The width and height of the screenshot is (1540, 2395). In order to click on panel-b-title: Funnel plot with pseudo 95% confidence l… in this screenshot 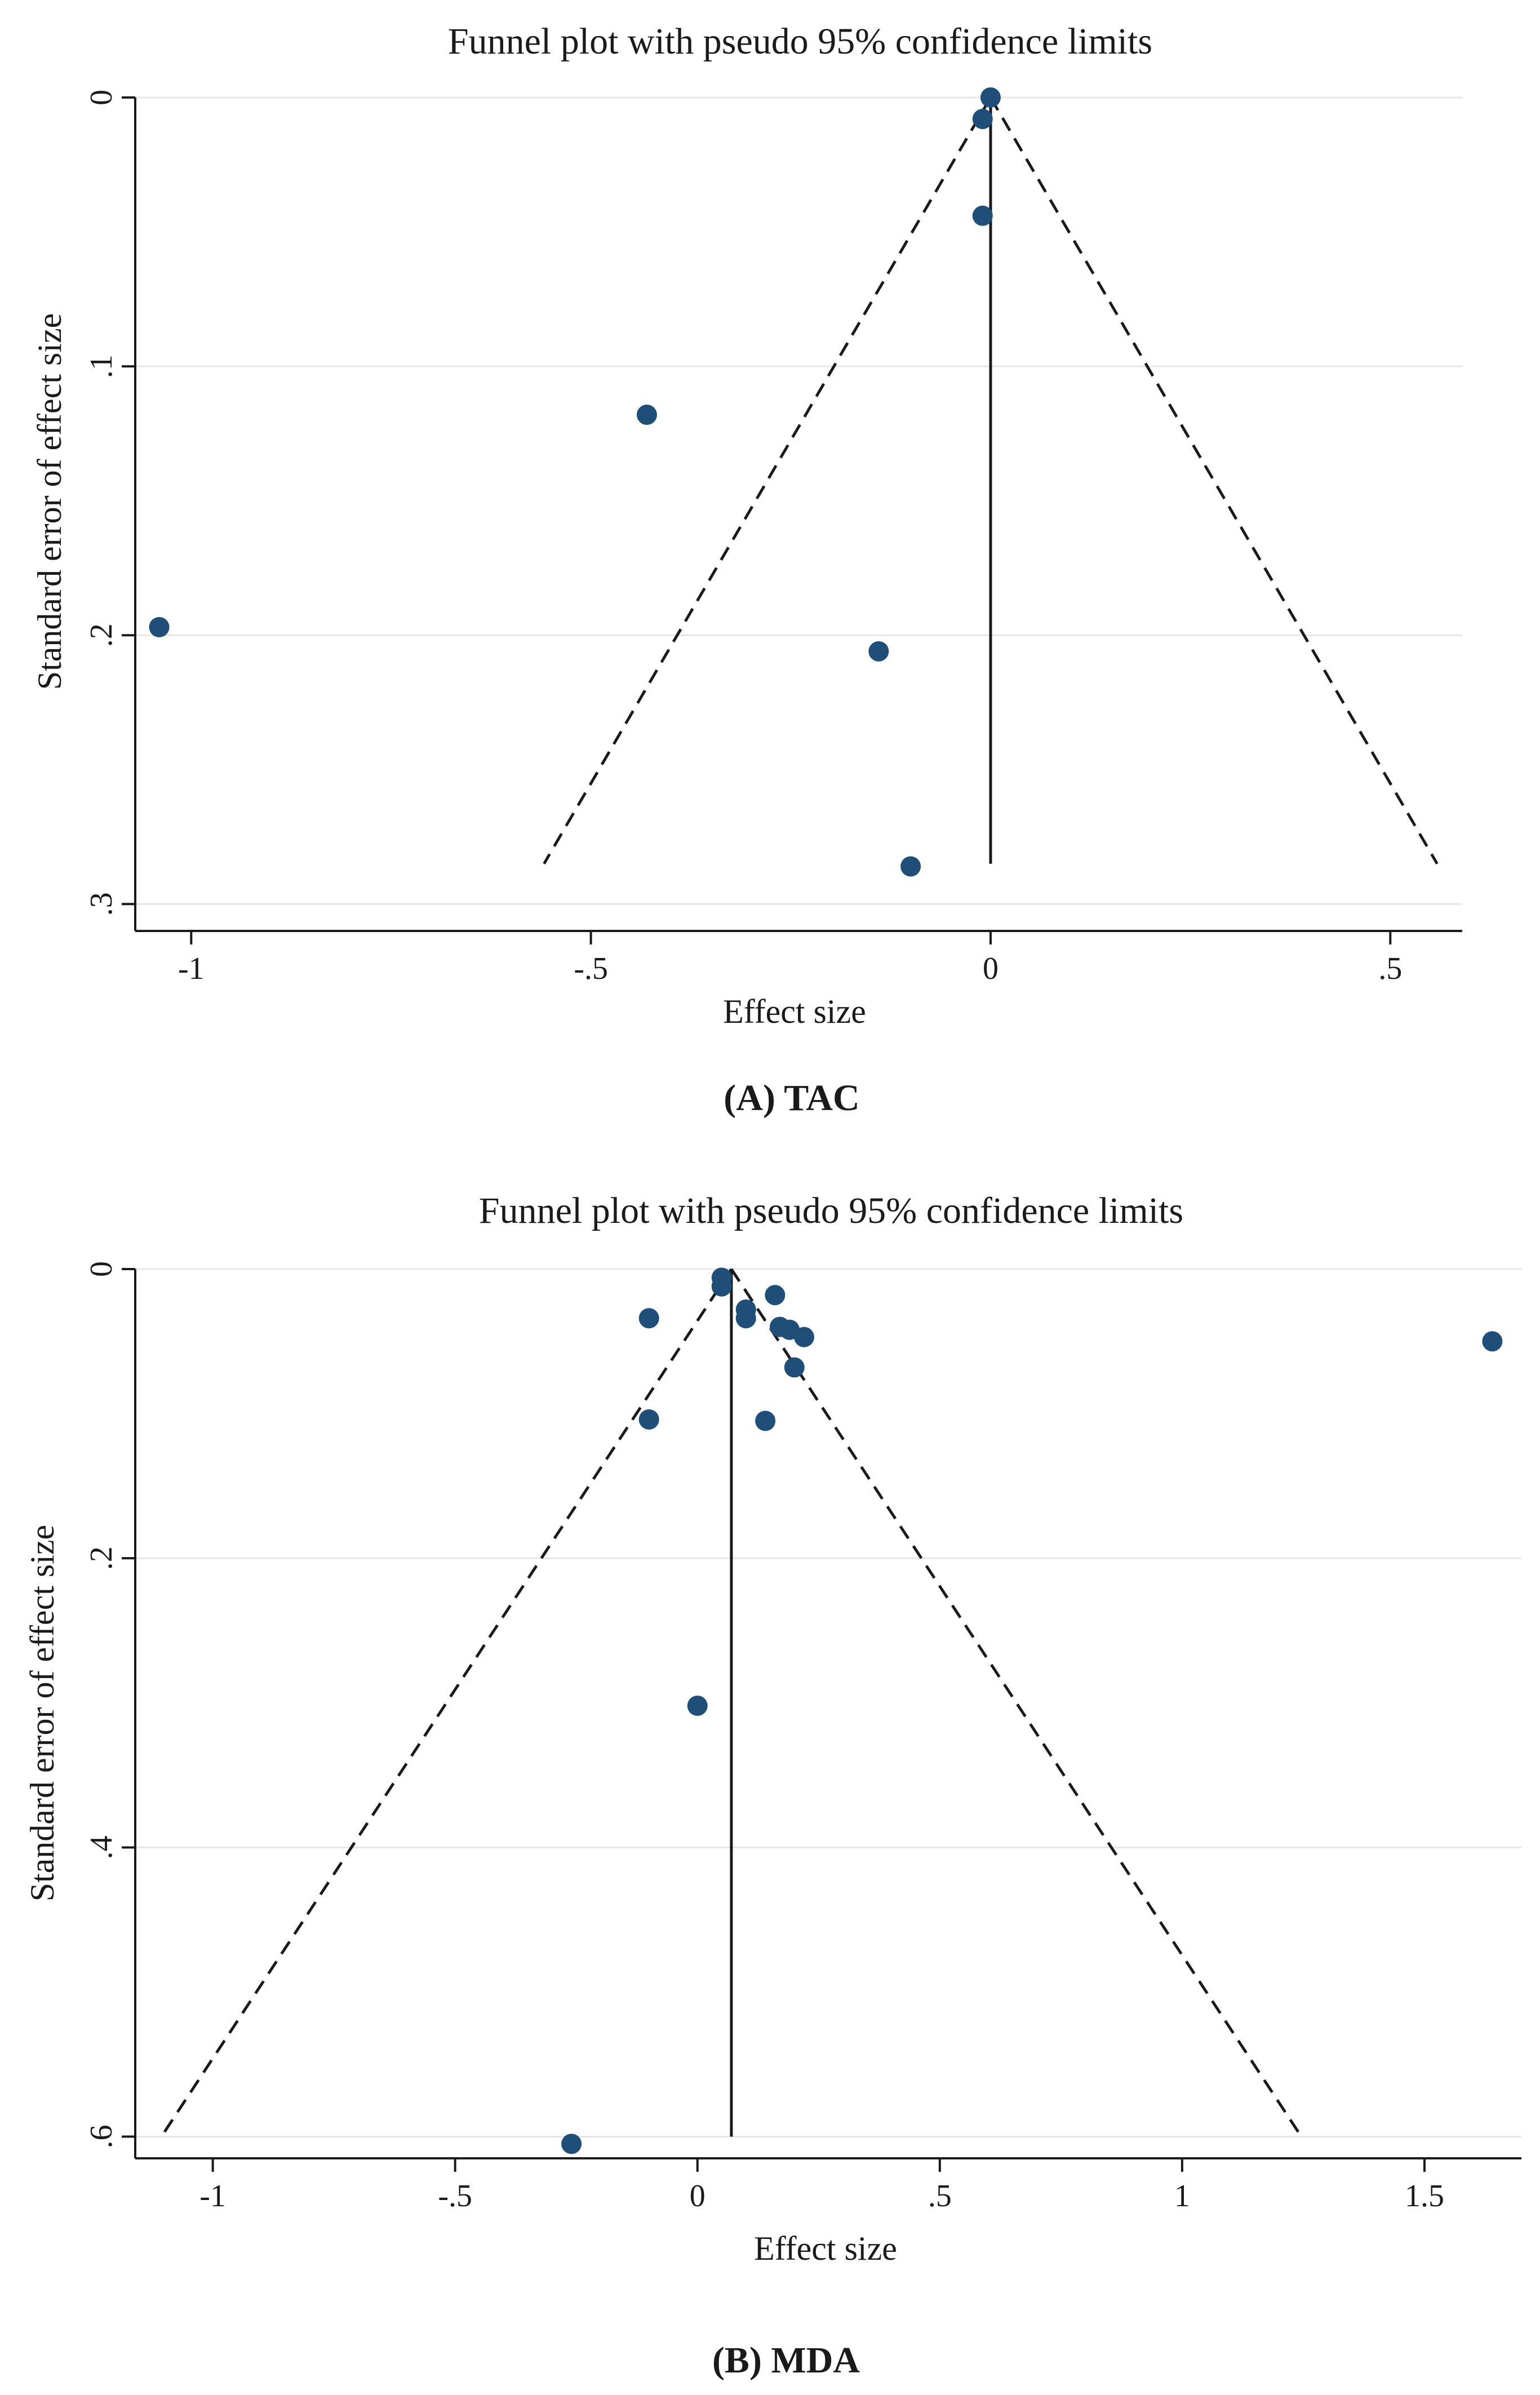, I will do `click(831, 1210)`.